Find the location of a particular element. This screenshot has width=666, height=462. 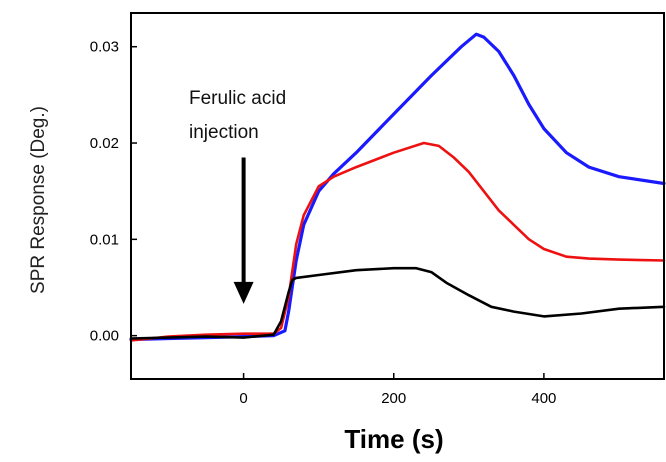

annotation-line-1: Ferulic acid is located at coordinates (237, 98).